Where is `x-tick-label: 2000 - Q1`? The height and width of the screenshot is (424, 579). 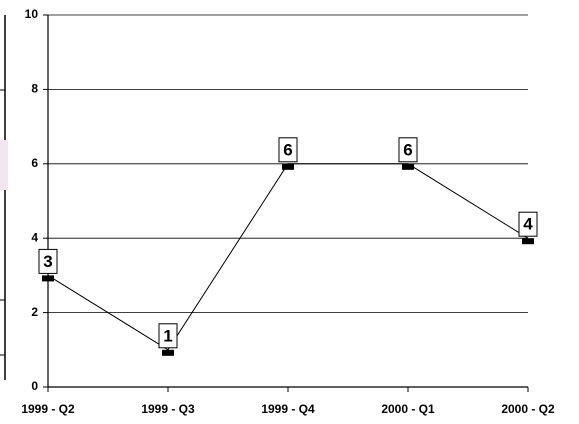 x-tick-label: 2000 - Q1 is located at coordinates (408, 409).